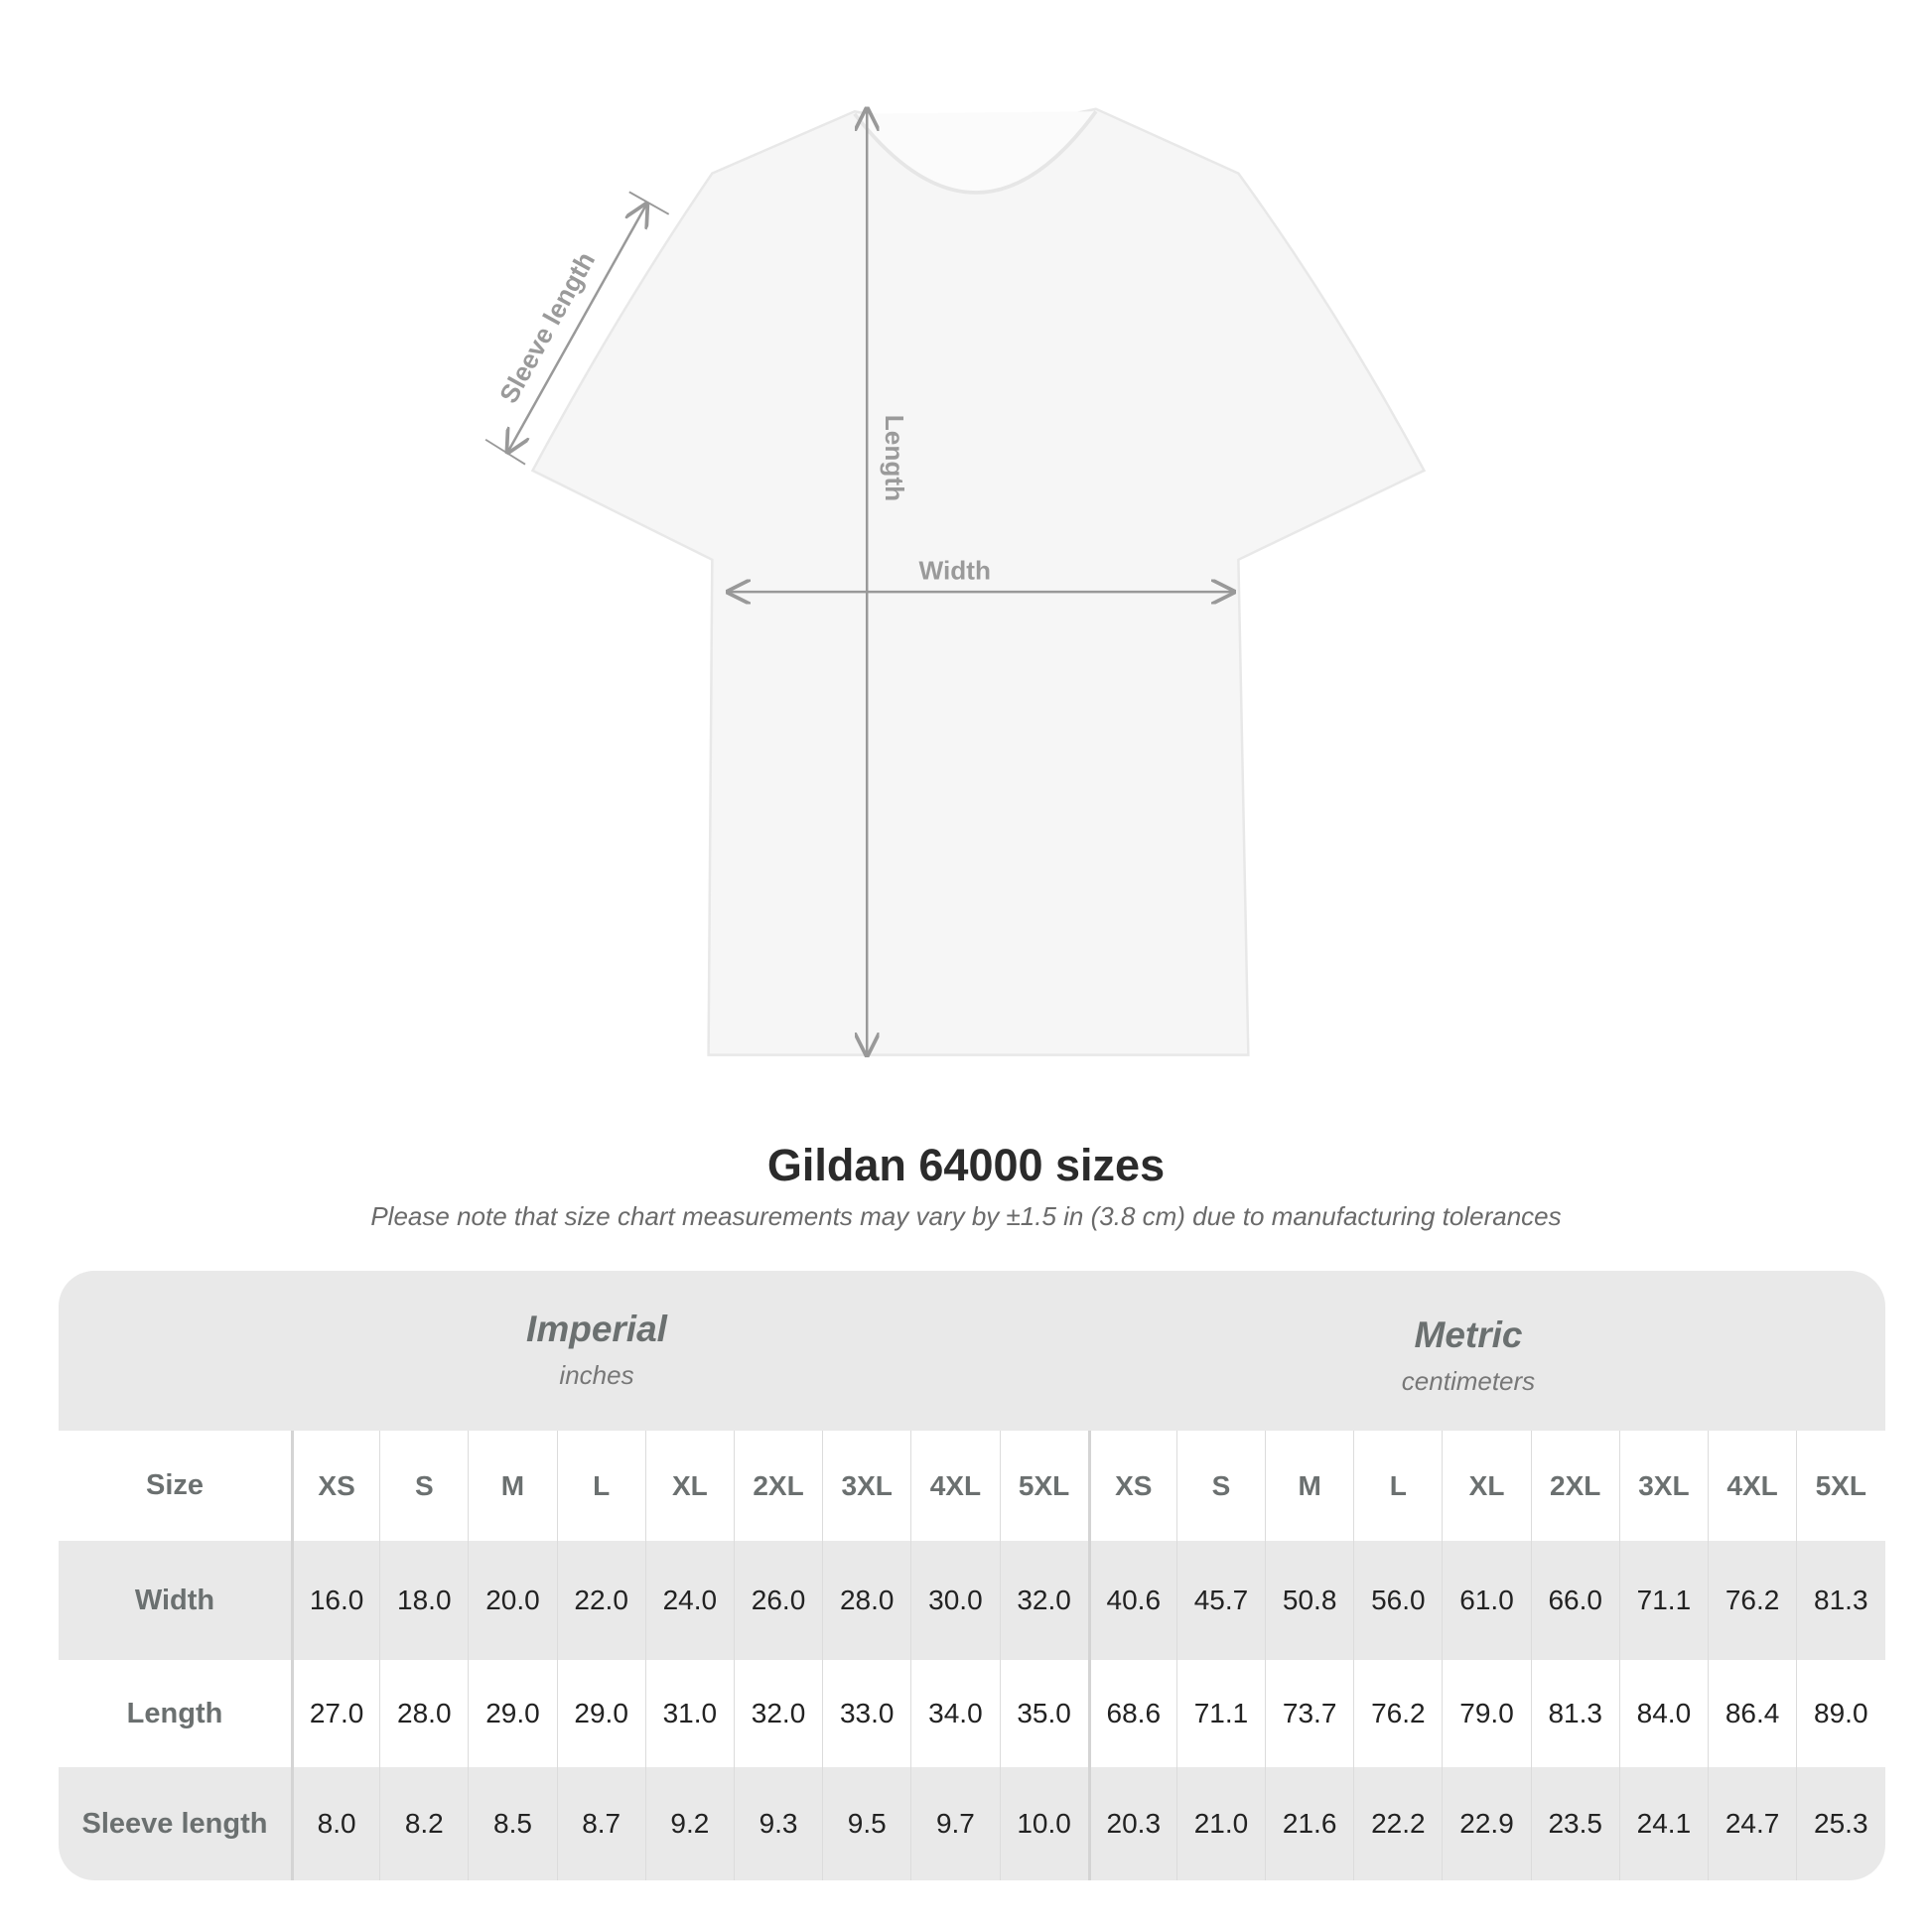 The image size is (1932, 1932). What do you see at coordinates (174, 1600) in the screenshot?
I see `row-label: Width` at bounding box center [174, 1600].